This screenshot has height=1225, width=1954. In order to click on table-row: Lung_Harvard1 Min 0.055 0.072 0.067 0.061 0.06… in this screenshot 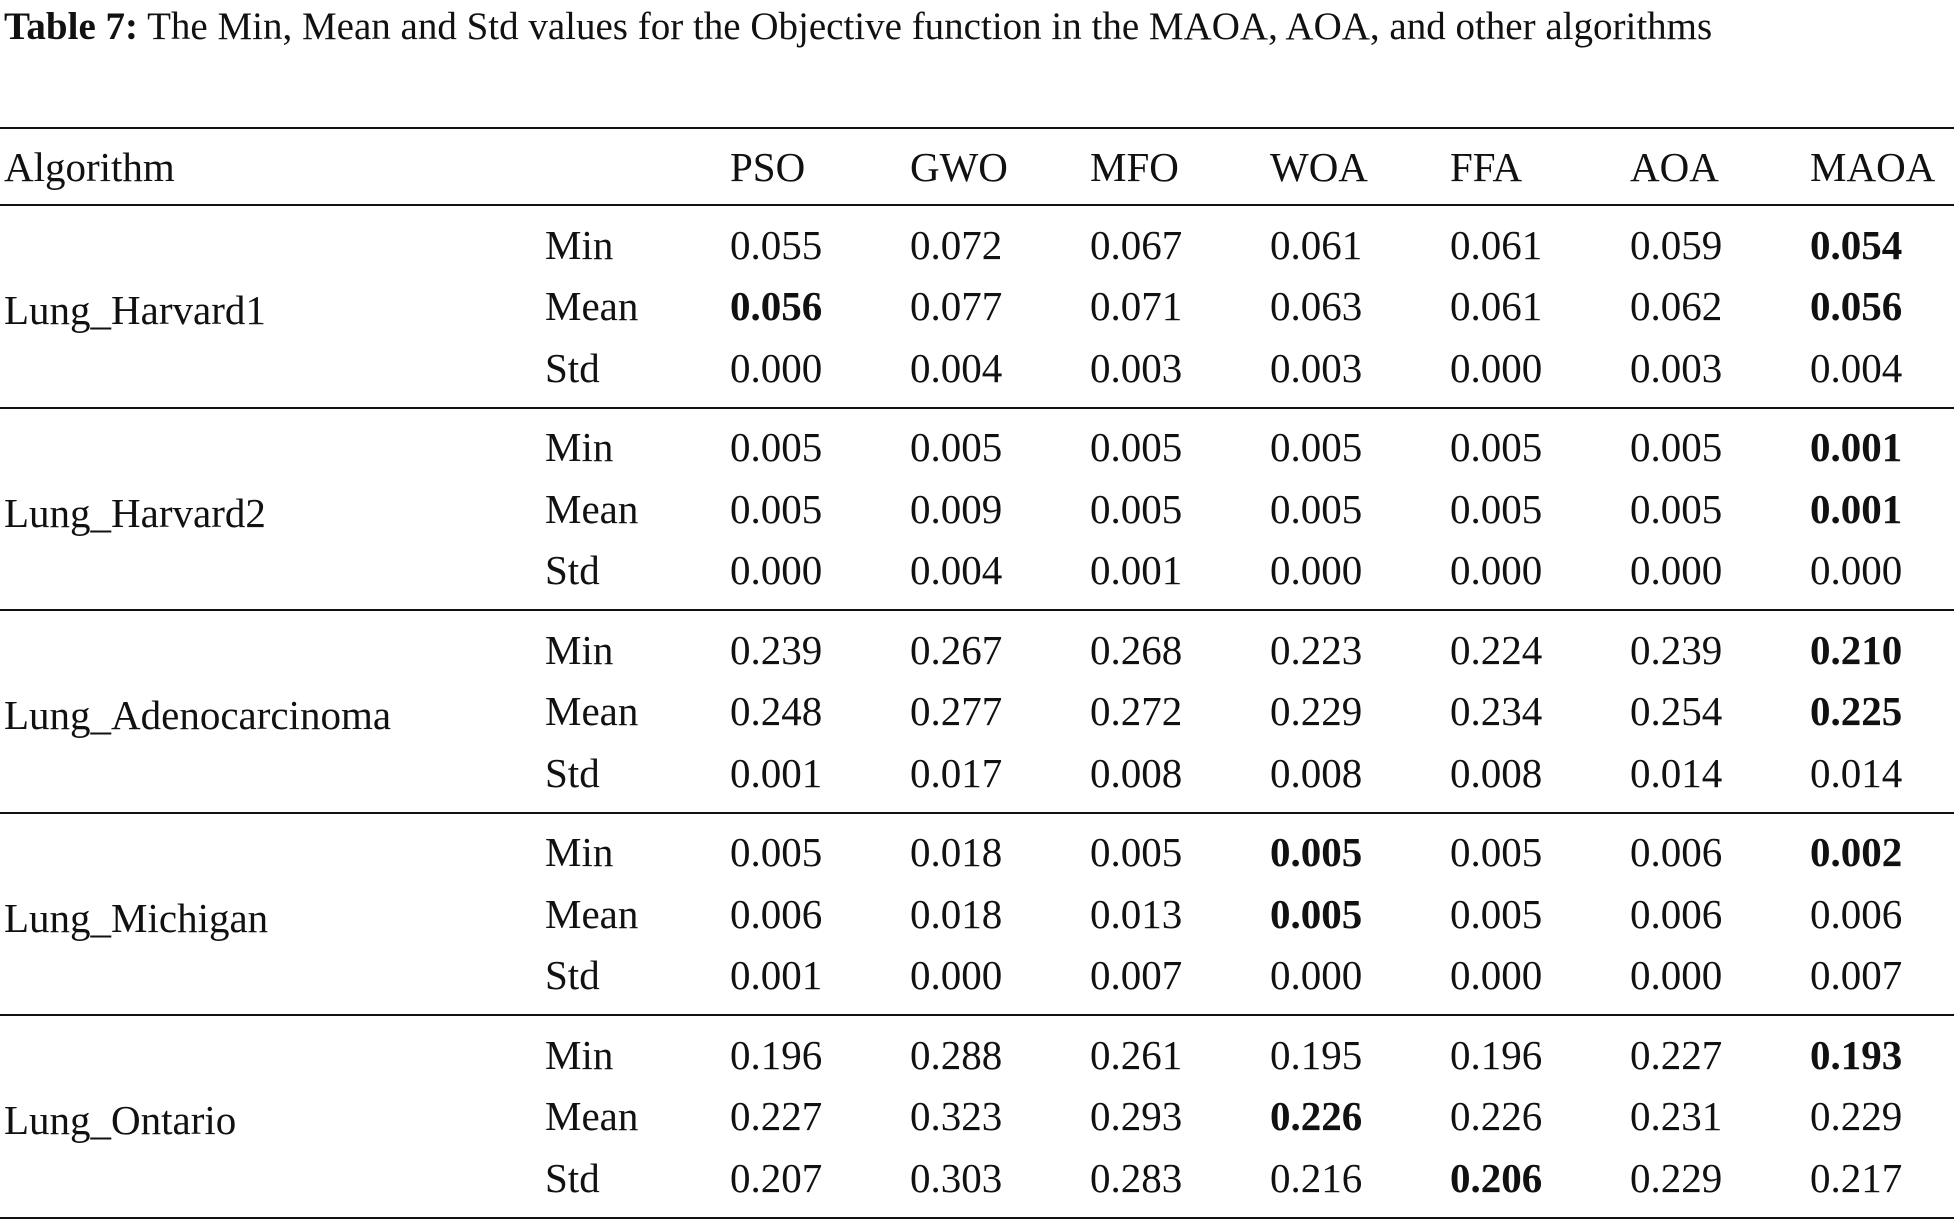, I will do `click(977, 269)`.